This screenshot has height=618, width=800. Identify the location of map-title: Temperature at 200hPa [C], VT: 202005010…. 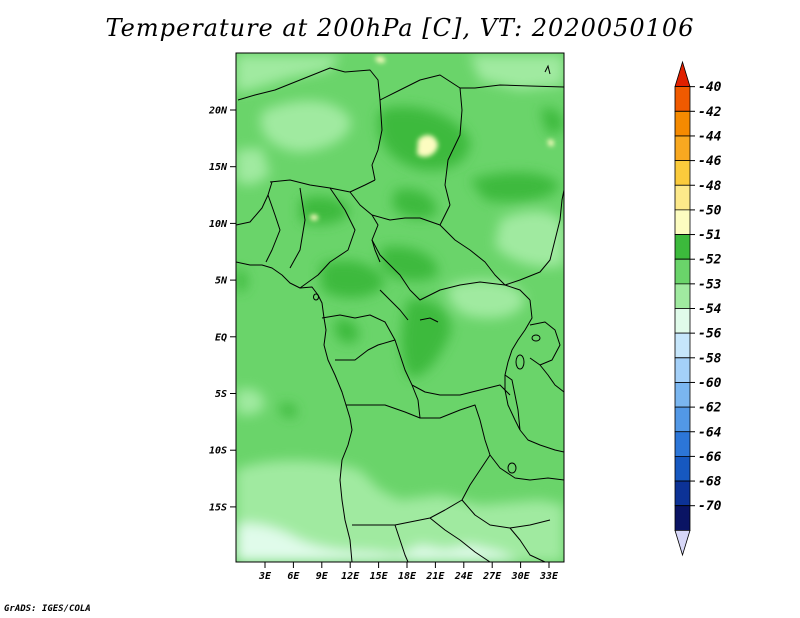
(400, 28).